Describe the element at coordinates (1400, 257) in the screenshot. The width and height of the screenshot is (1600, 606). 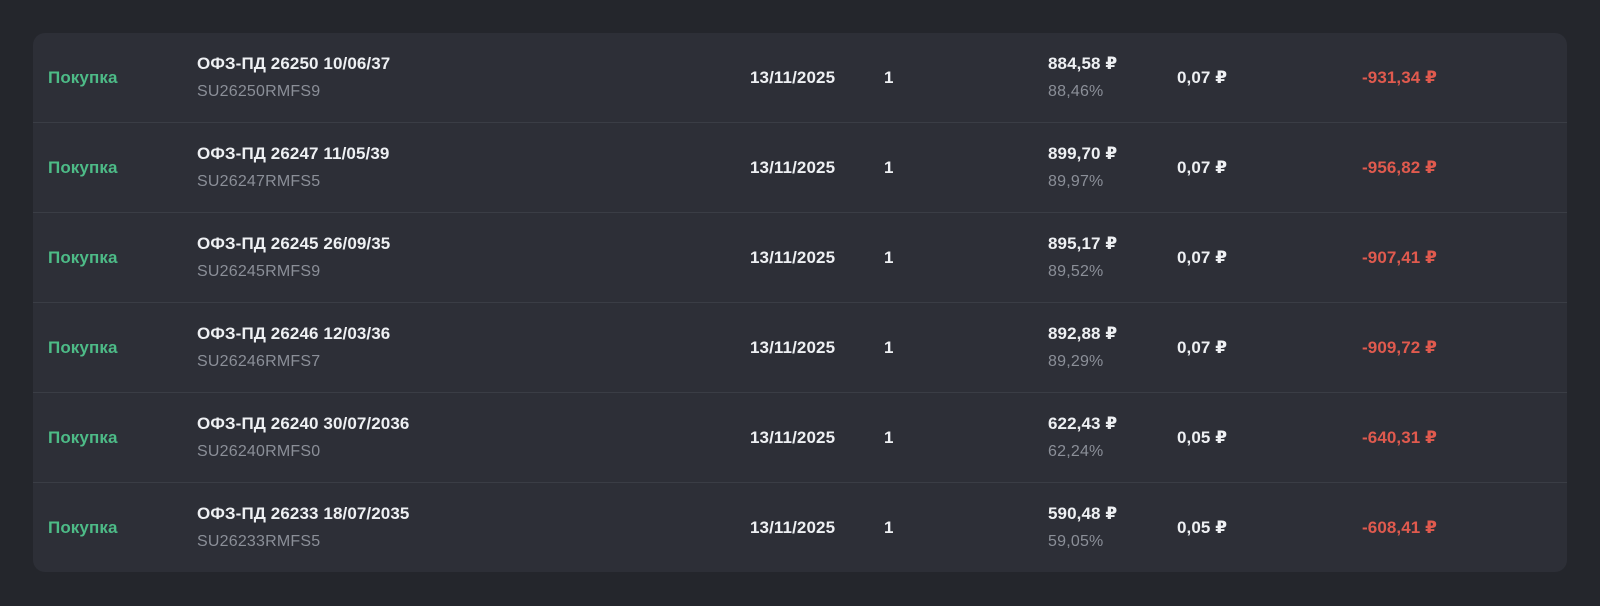
I see `trade-total: -907,41 ₽` at that location.